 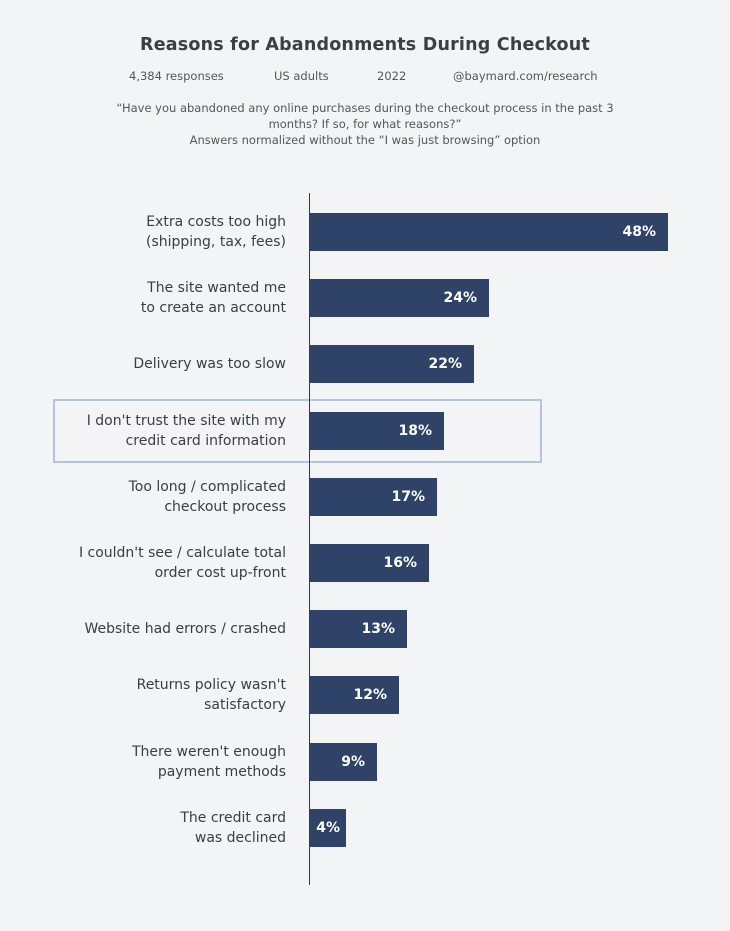 What do you see at coordinates (377, 431) in the screenshot?
I see `bar: 18%` at bounding box center [377, 431].